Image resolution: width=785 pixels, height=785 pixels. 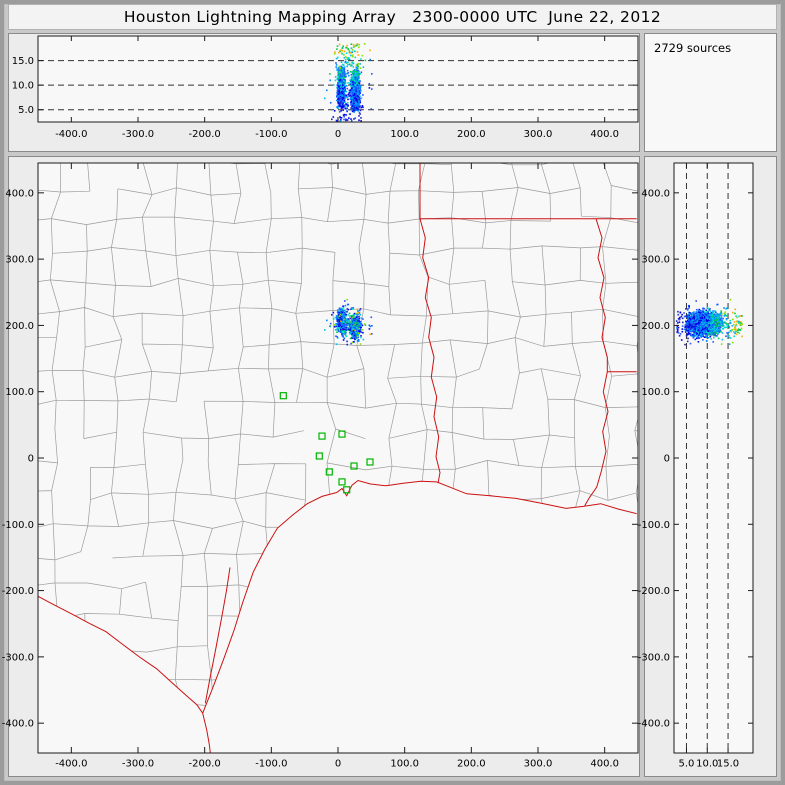 What do you see at coordinates (709, 322) in the screenshot?
I see `alt-ns-points` at bounding box center [709, 322].